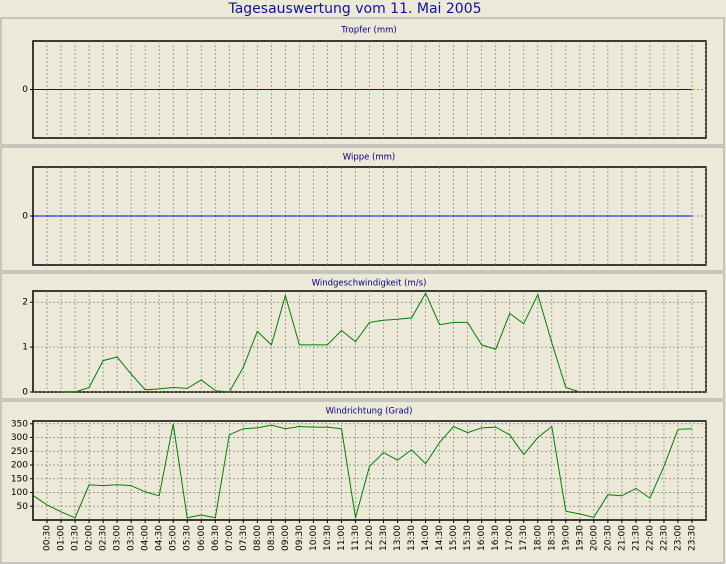  What do you see at coordinates (440, 538) in the screenshot?
I see `x-tick-label: 14:30` at bounding box center [440, 538].